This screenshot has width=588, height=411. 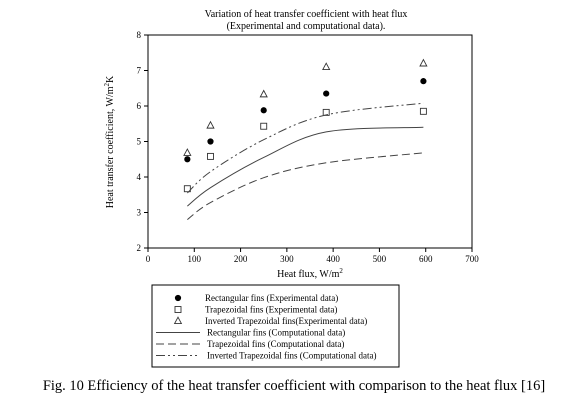 I want to click on y-tick-label: 5, so click(x=139, y=142).